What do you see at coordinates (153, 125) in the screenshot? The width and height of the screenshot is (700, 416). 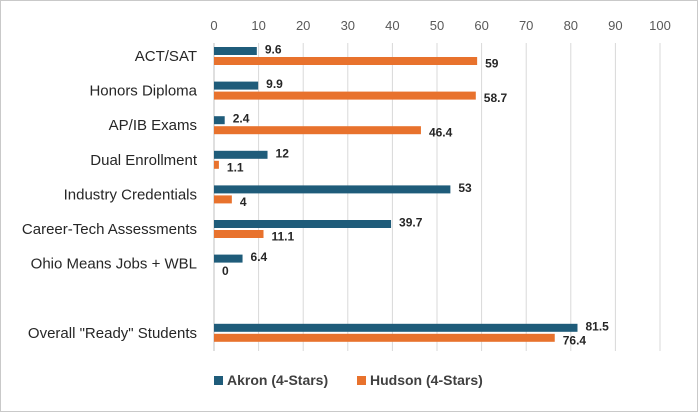 I see `category-label: AP/IB Exams` at bounding box center [153, 125].